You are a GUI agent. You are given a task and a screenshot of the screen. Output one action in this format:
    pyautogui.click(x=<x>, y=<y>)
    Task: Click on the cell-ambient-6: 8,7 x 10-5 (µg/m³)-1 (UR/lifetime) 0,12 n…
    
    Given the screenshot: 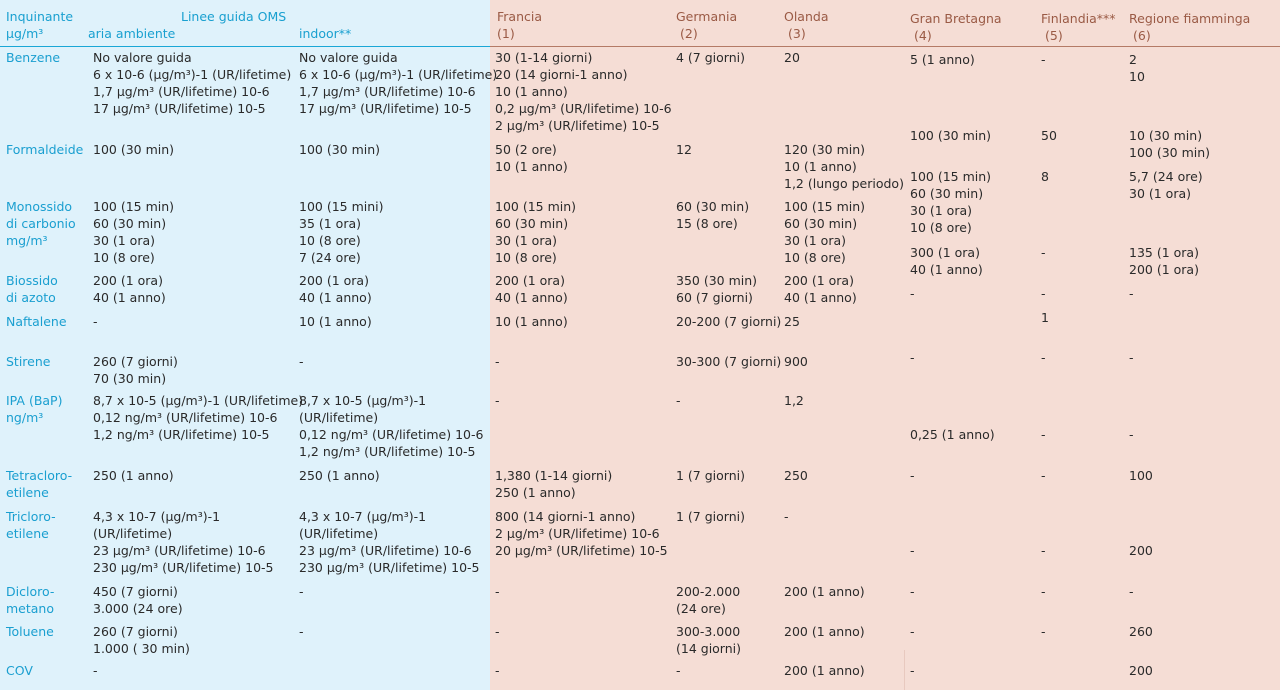 What is the action you would take?
    pyautogui.click(x=198, y=417)
    